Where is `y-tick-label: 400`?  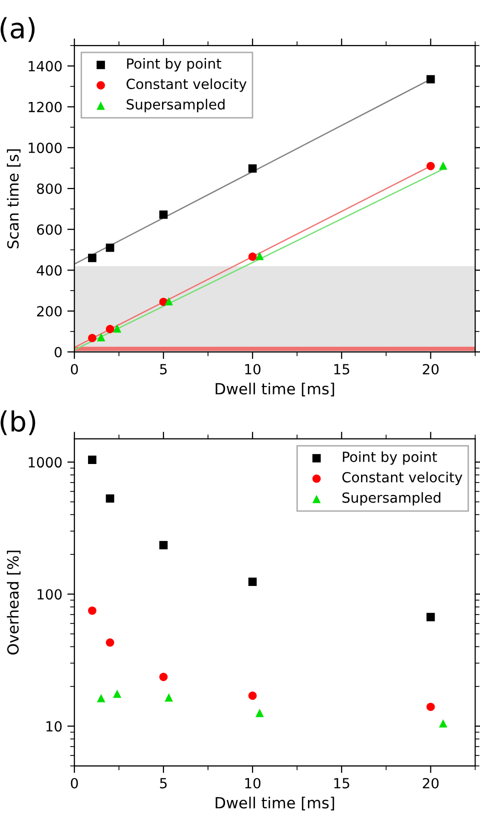 y-tick-label: 400 is located at coordinates (49, 270).